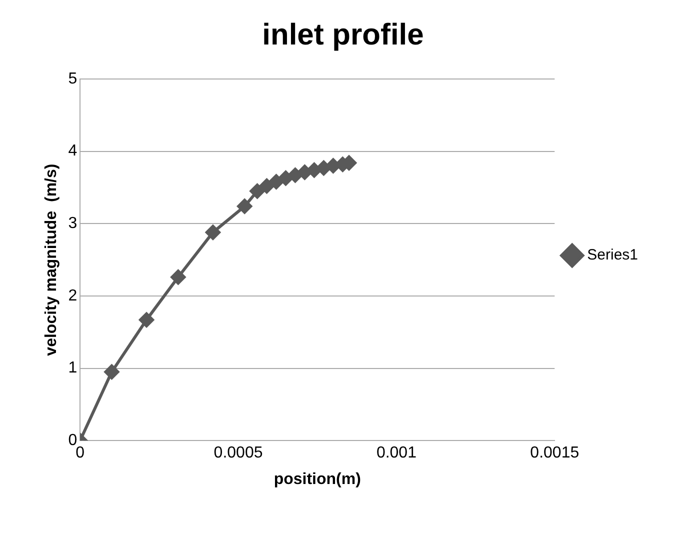 The height and width of the screenshot is (533, 678). Describe the element at coordinates (73, 151) in the screenshot. I see `y-tick-label: 4` at that location.